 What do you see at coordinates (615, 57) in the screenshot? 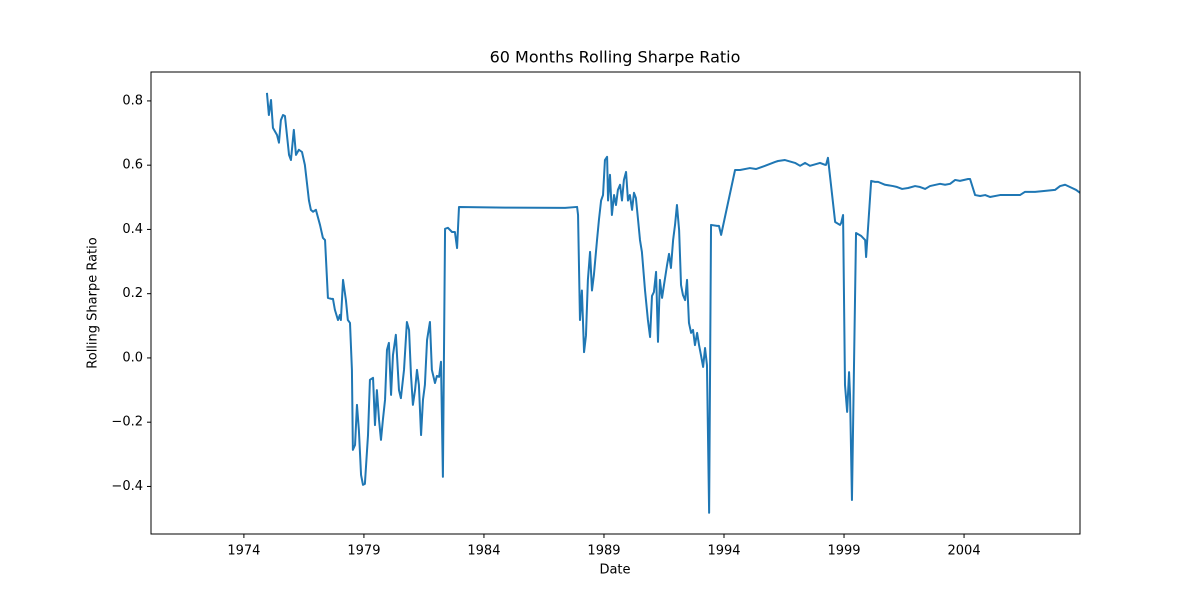
I see `chart-title: 60 Months Rolling Sharpe Ratio` at bounding box center [615, 57].